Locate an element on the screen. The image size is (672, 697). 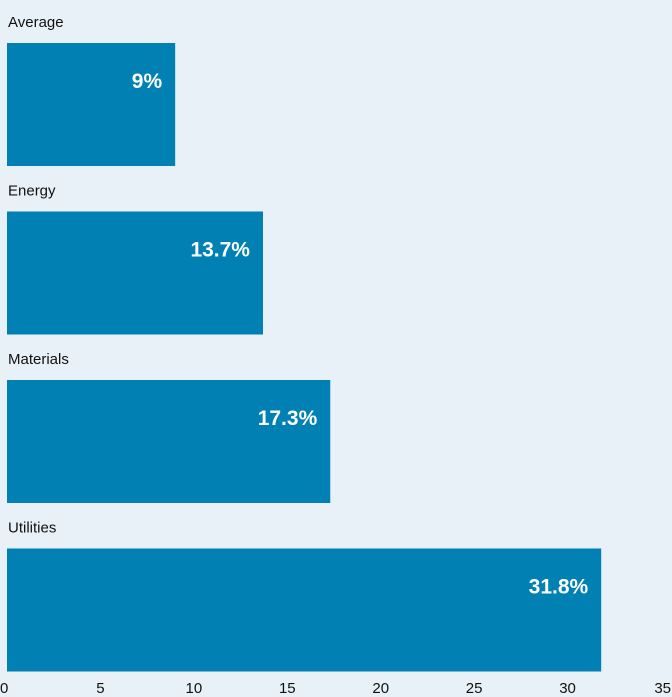
category-label-utilities: Utilities is located at coordinates (32, 528).